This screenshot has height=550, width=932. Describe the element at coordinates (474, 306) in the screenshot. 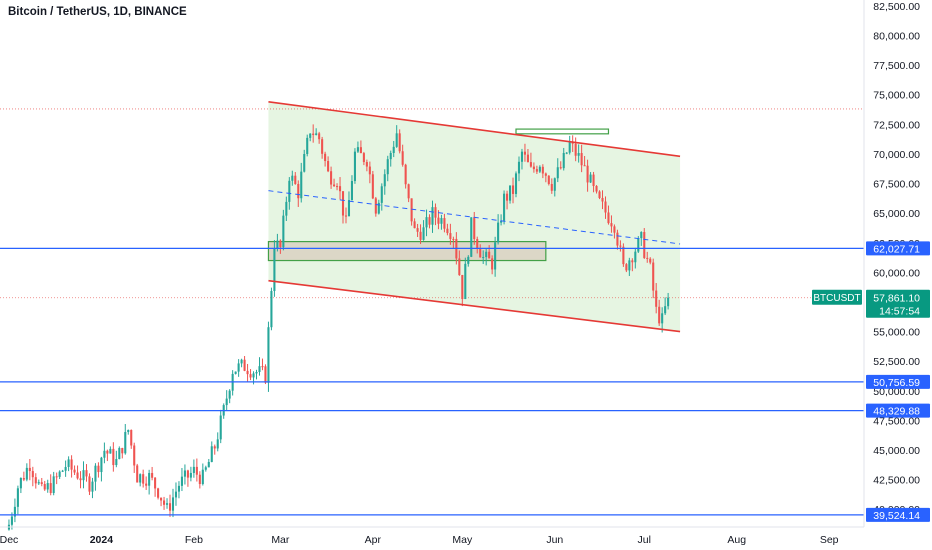

I see `channel-lower-line` at that location.